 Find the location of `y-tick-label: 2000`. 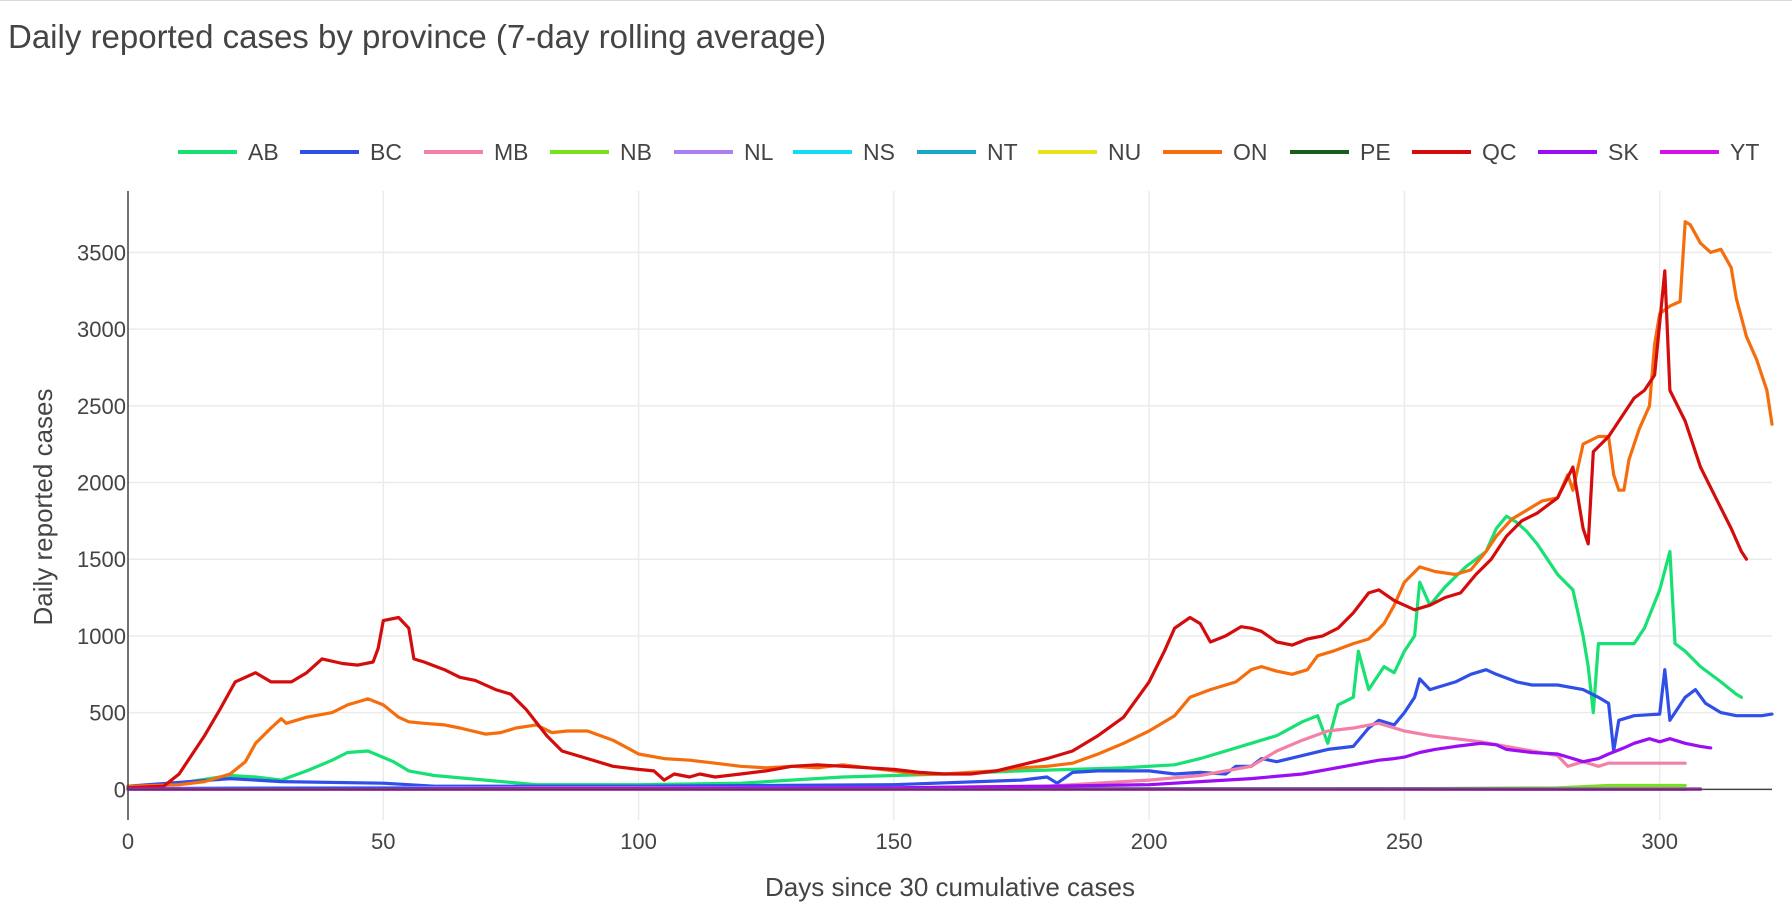

y-tick-label: 2000 is located at coordinates (101, 482).